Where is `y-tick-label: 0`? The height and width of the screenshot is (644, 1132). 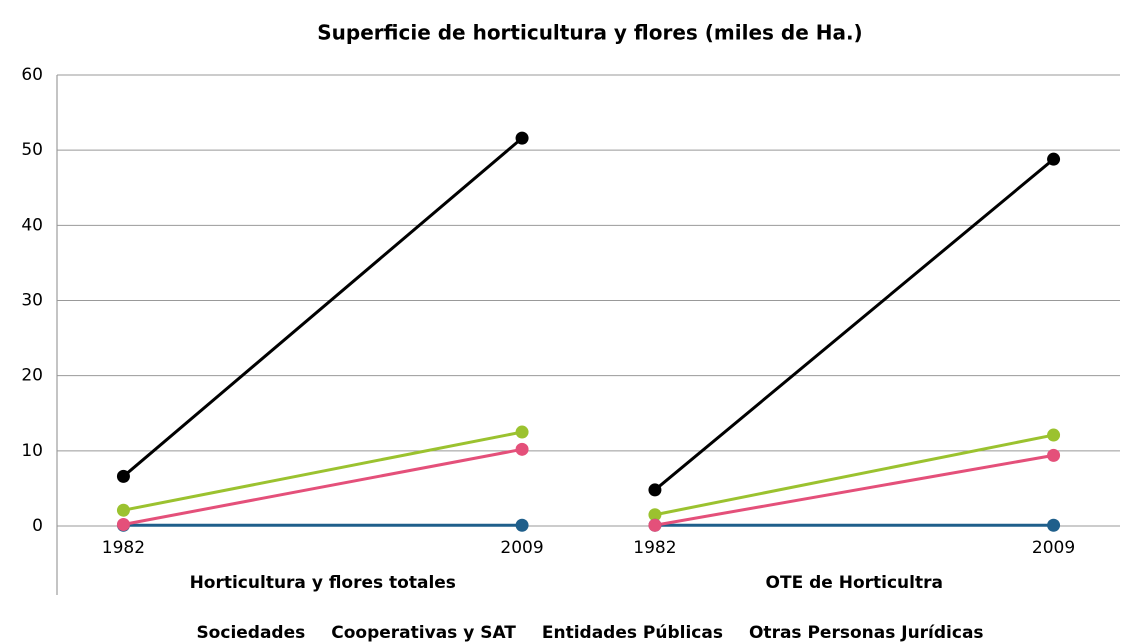
y-tick-label: 0 is located at coordinates (37, 526).